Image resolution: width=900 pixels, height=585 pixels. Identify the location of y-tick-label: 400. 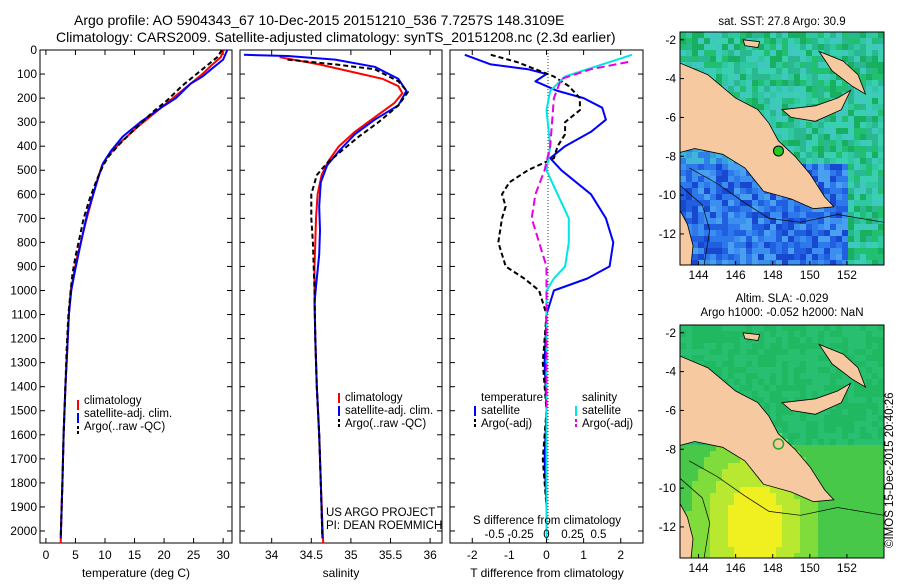
(27, 146).